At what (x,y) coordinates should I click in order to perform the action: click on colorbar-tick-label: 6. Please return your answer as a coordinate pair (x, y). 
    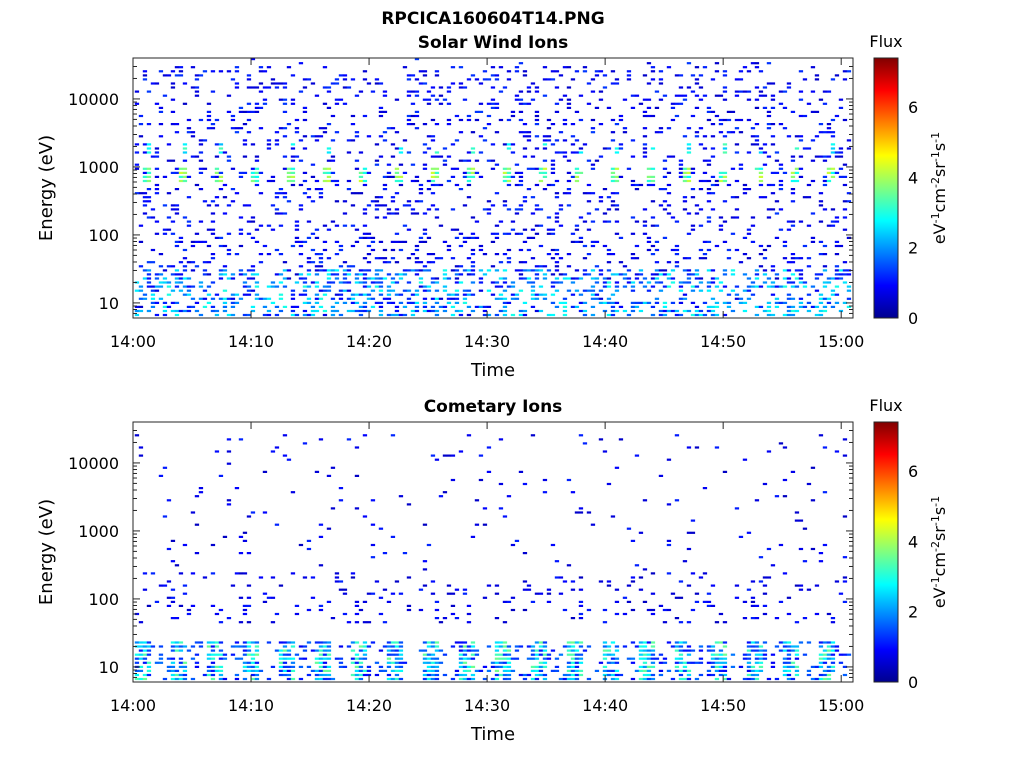
    Looking at the image, I should click on (913, 107).